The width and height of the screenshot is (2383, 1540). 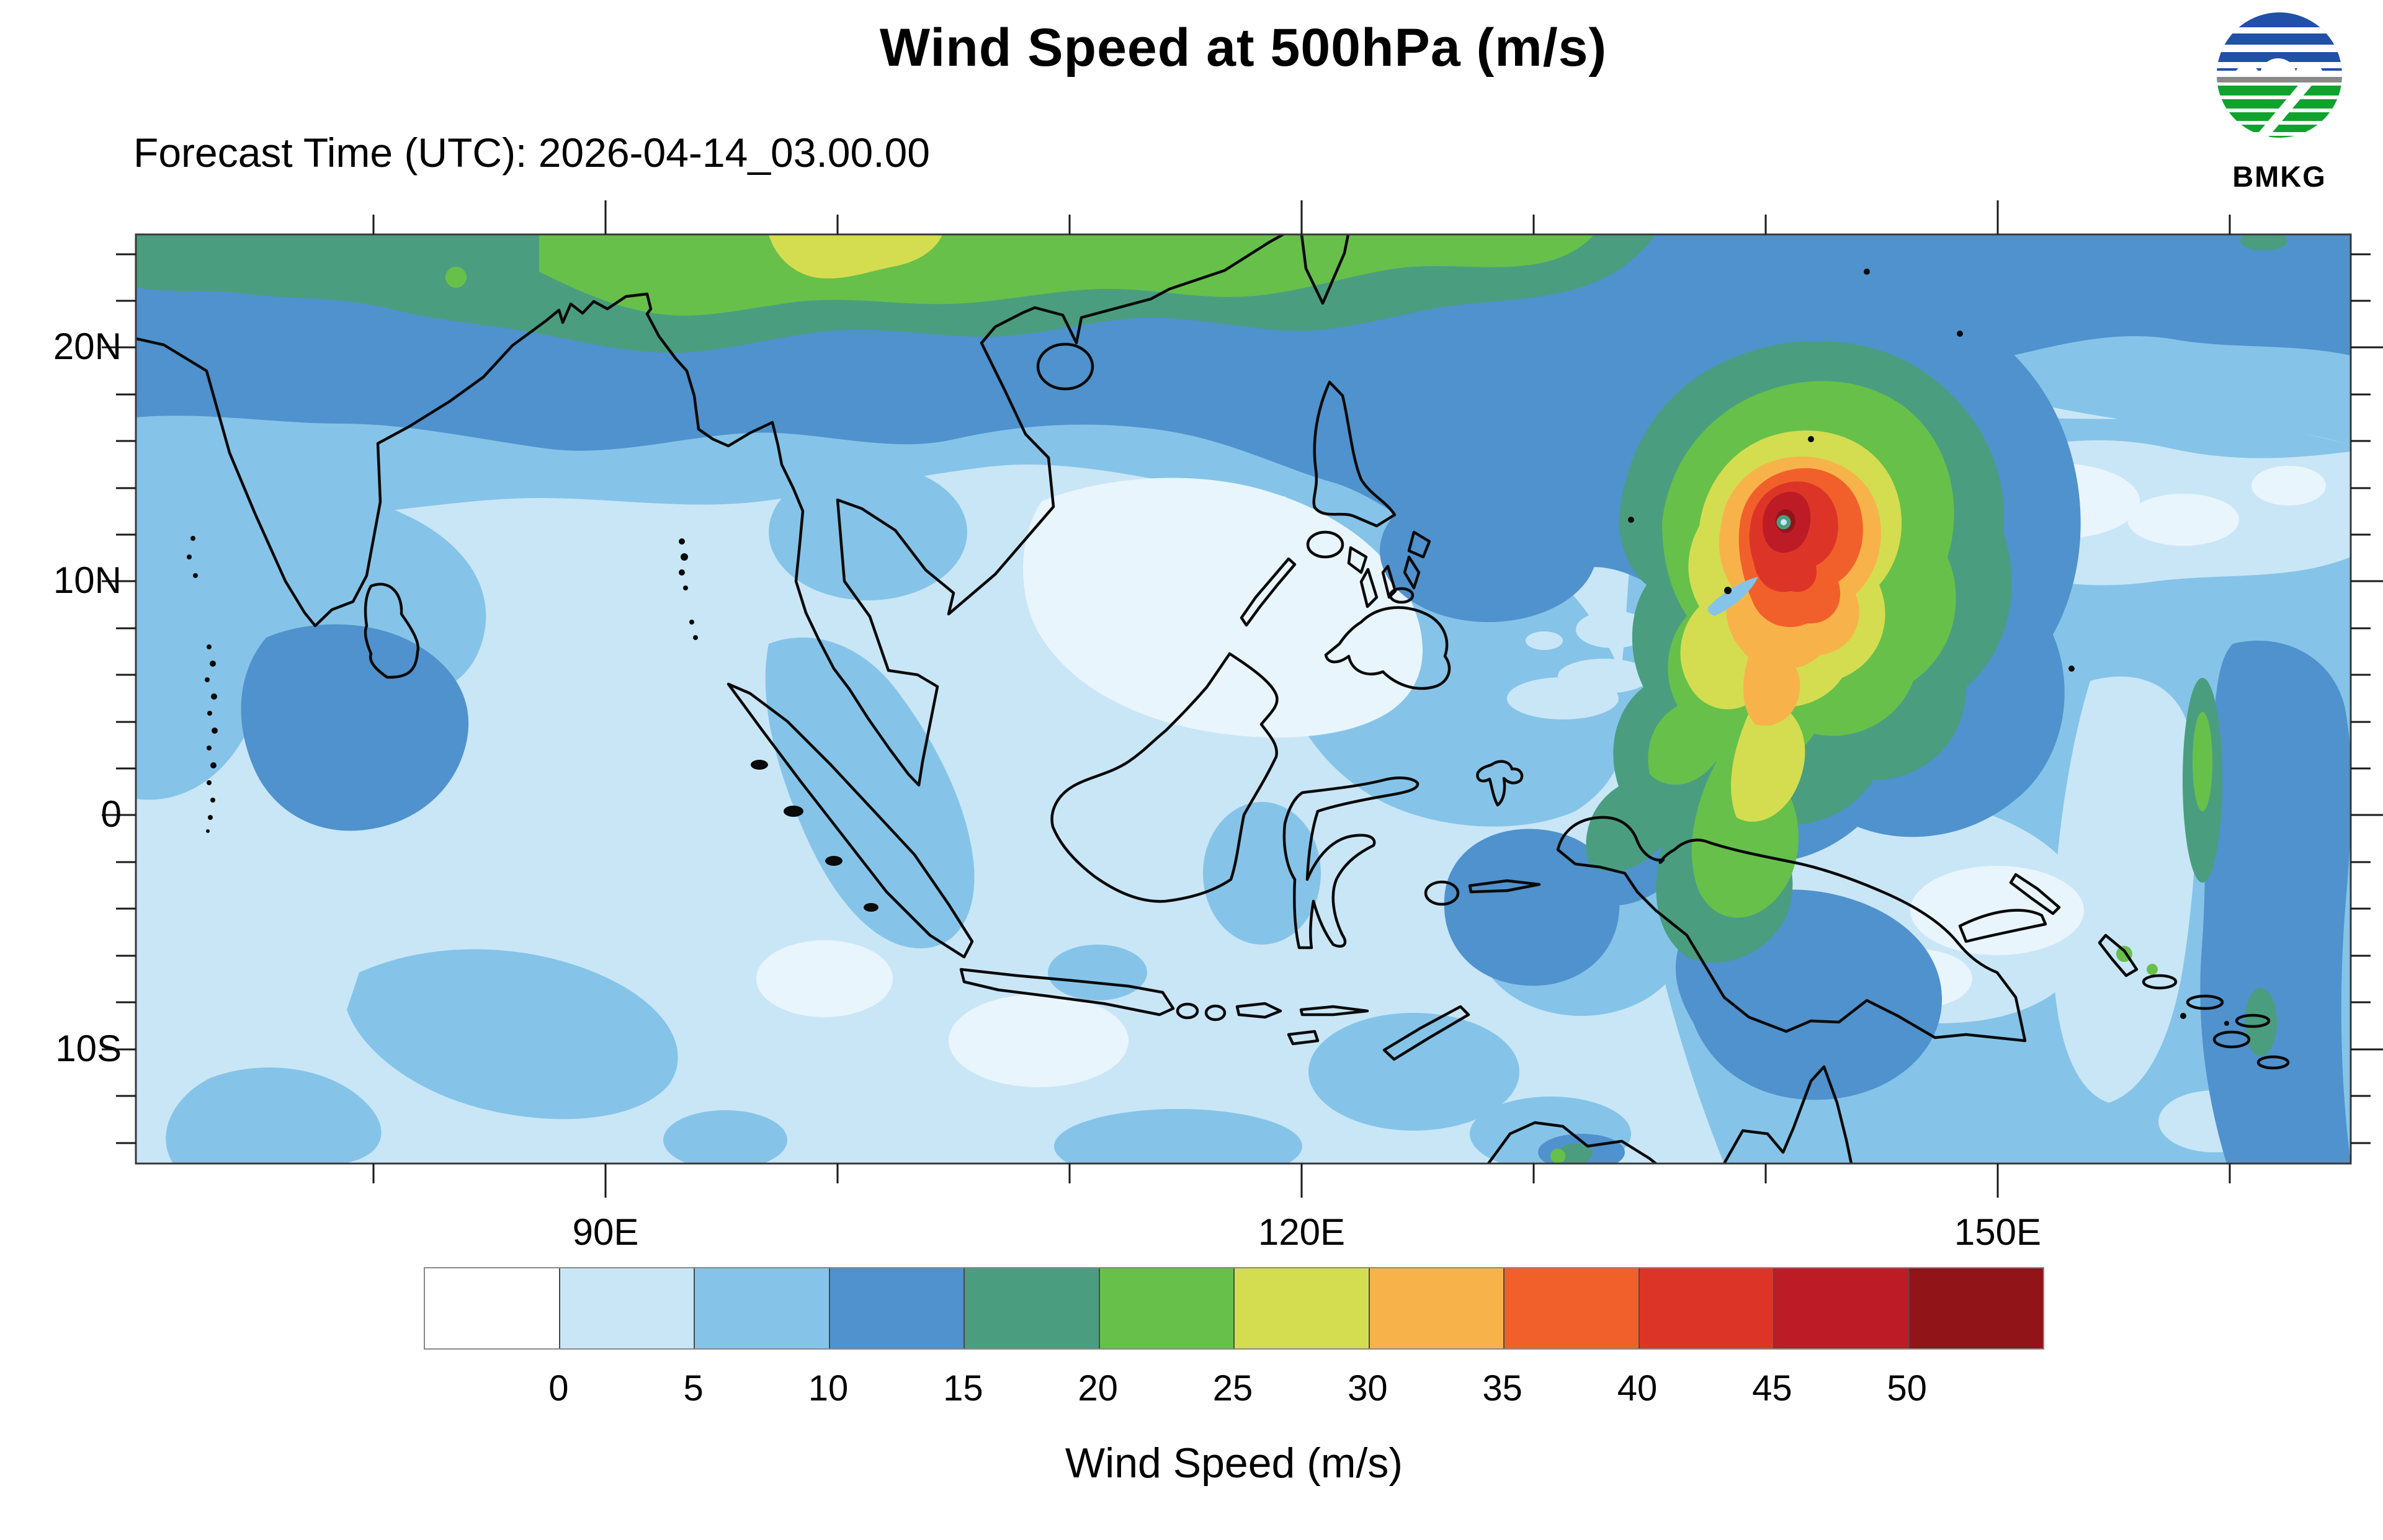 What do you see at coordinates (1302, 1232) in the screenshot?
I see `x-axis-label-120e: 120E` at bounding box center [1302, 1232].